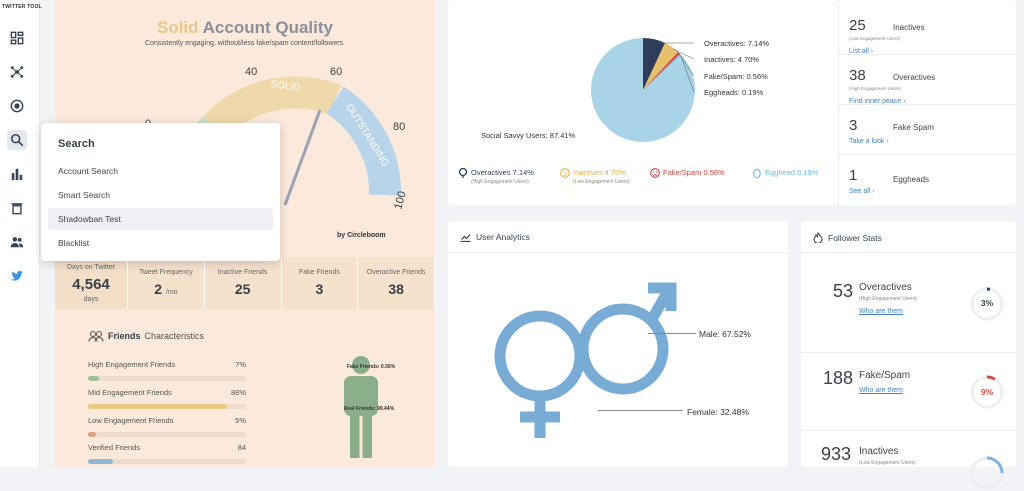 The image size is (1024, 491). I want to click on gauge-tick-100: 100, so click(400, 200).